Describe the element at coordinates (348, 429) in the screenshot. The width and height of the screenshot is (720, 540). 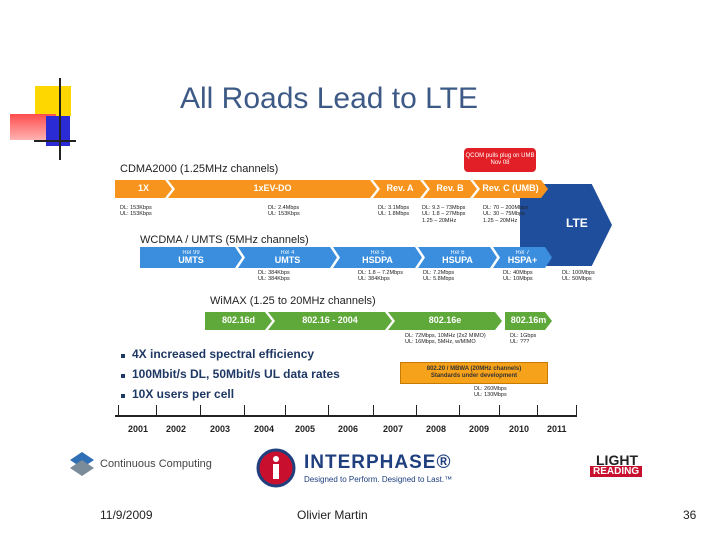
I see `year: 2006` at that location.